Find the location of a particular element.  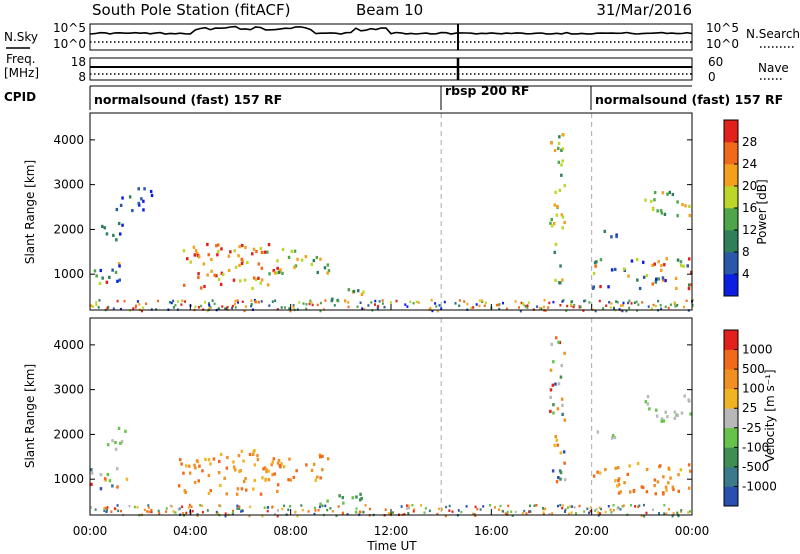

x-tick-label: 00:00 is located at coordinates (692, 531).